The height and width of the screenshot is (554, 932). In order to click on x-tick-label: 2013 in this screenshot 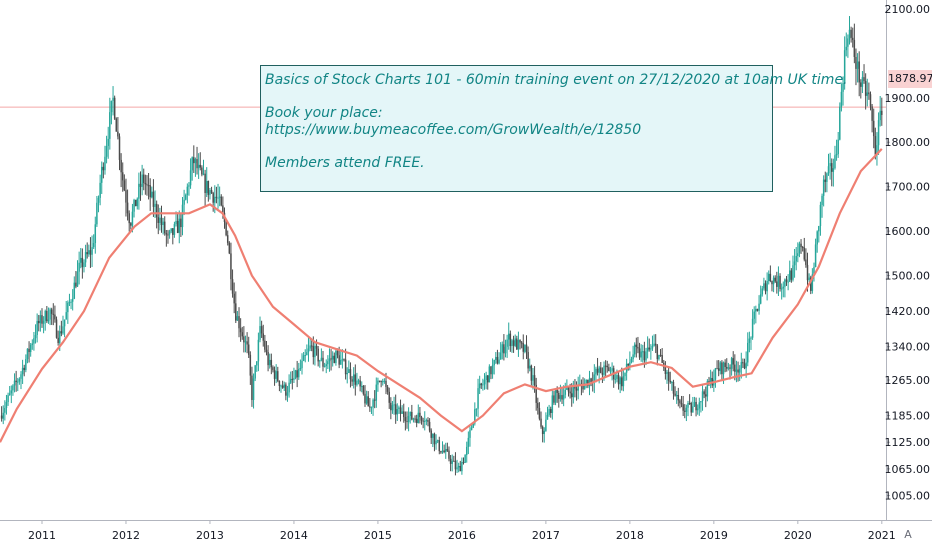, I will do `click(210, 535)`.